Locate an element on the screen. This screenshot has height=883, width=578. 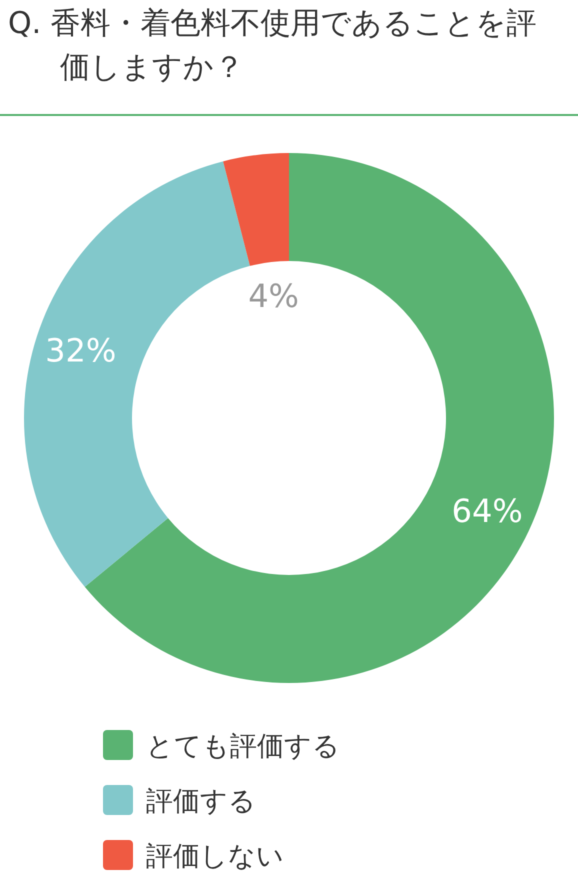
donut-slice is located at coordinates (256, 209).